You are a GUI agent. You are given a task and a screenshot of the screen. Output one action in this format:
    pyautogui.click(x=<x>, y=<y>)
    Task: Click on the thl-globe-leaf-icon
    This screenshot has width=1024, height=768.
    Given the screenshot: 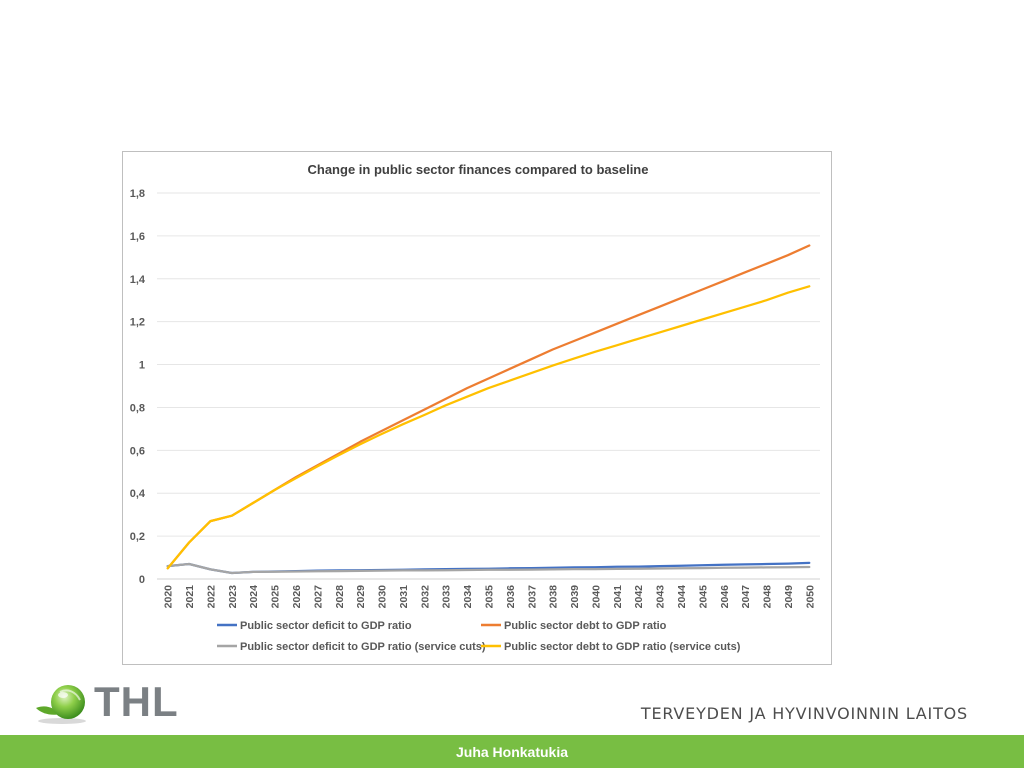 What is the action you would take?
    pyautogui.click(x=61, y=704)
    